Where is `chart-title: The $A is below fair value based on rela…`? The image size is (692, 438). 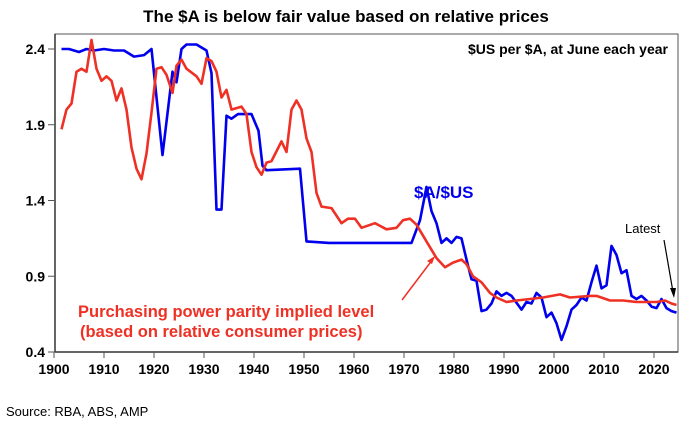
chart-title: The $A is below fair value based on rela… is located at coordinates (346, 16).